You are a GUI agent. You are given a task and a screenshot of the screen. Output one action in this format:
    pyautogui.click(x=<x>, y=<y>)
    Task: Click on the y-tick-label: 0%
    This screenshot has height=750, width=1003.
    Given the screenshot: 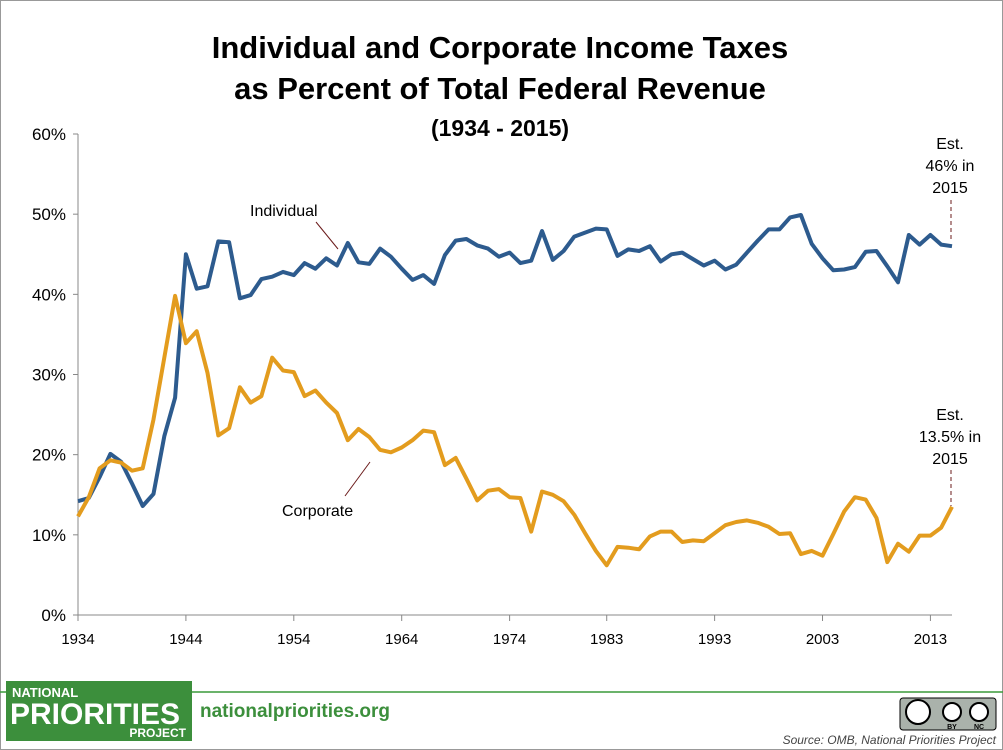 What is the action you would take?
    pyautogui.click(x=53, y=615)
    